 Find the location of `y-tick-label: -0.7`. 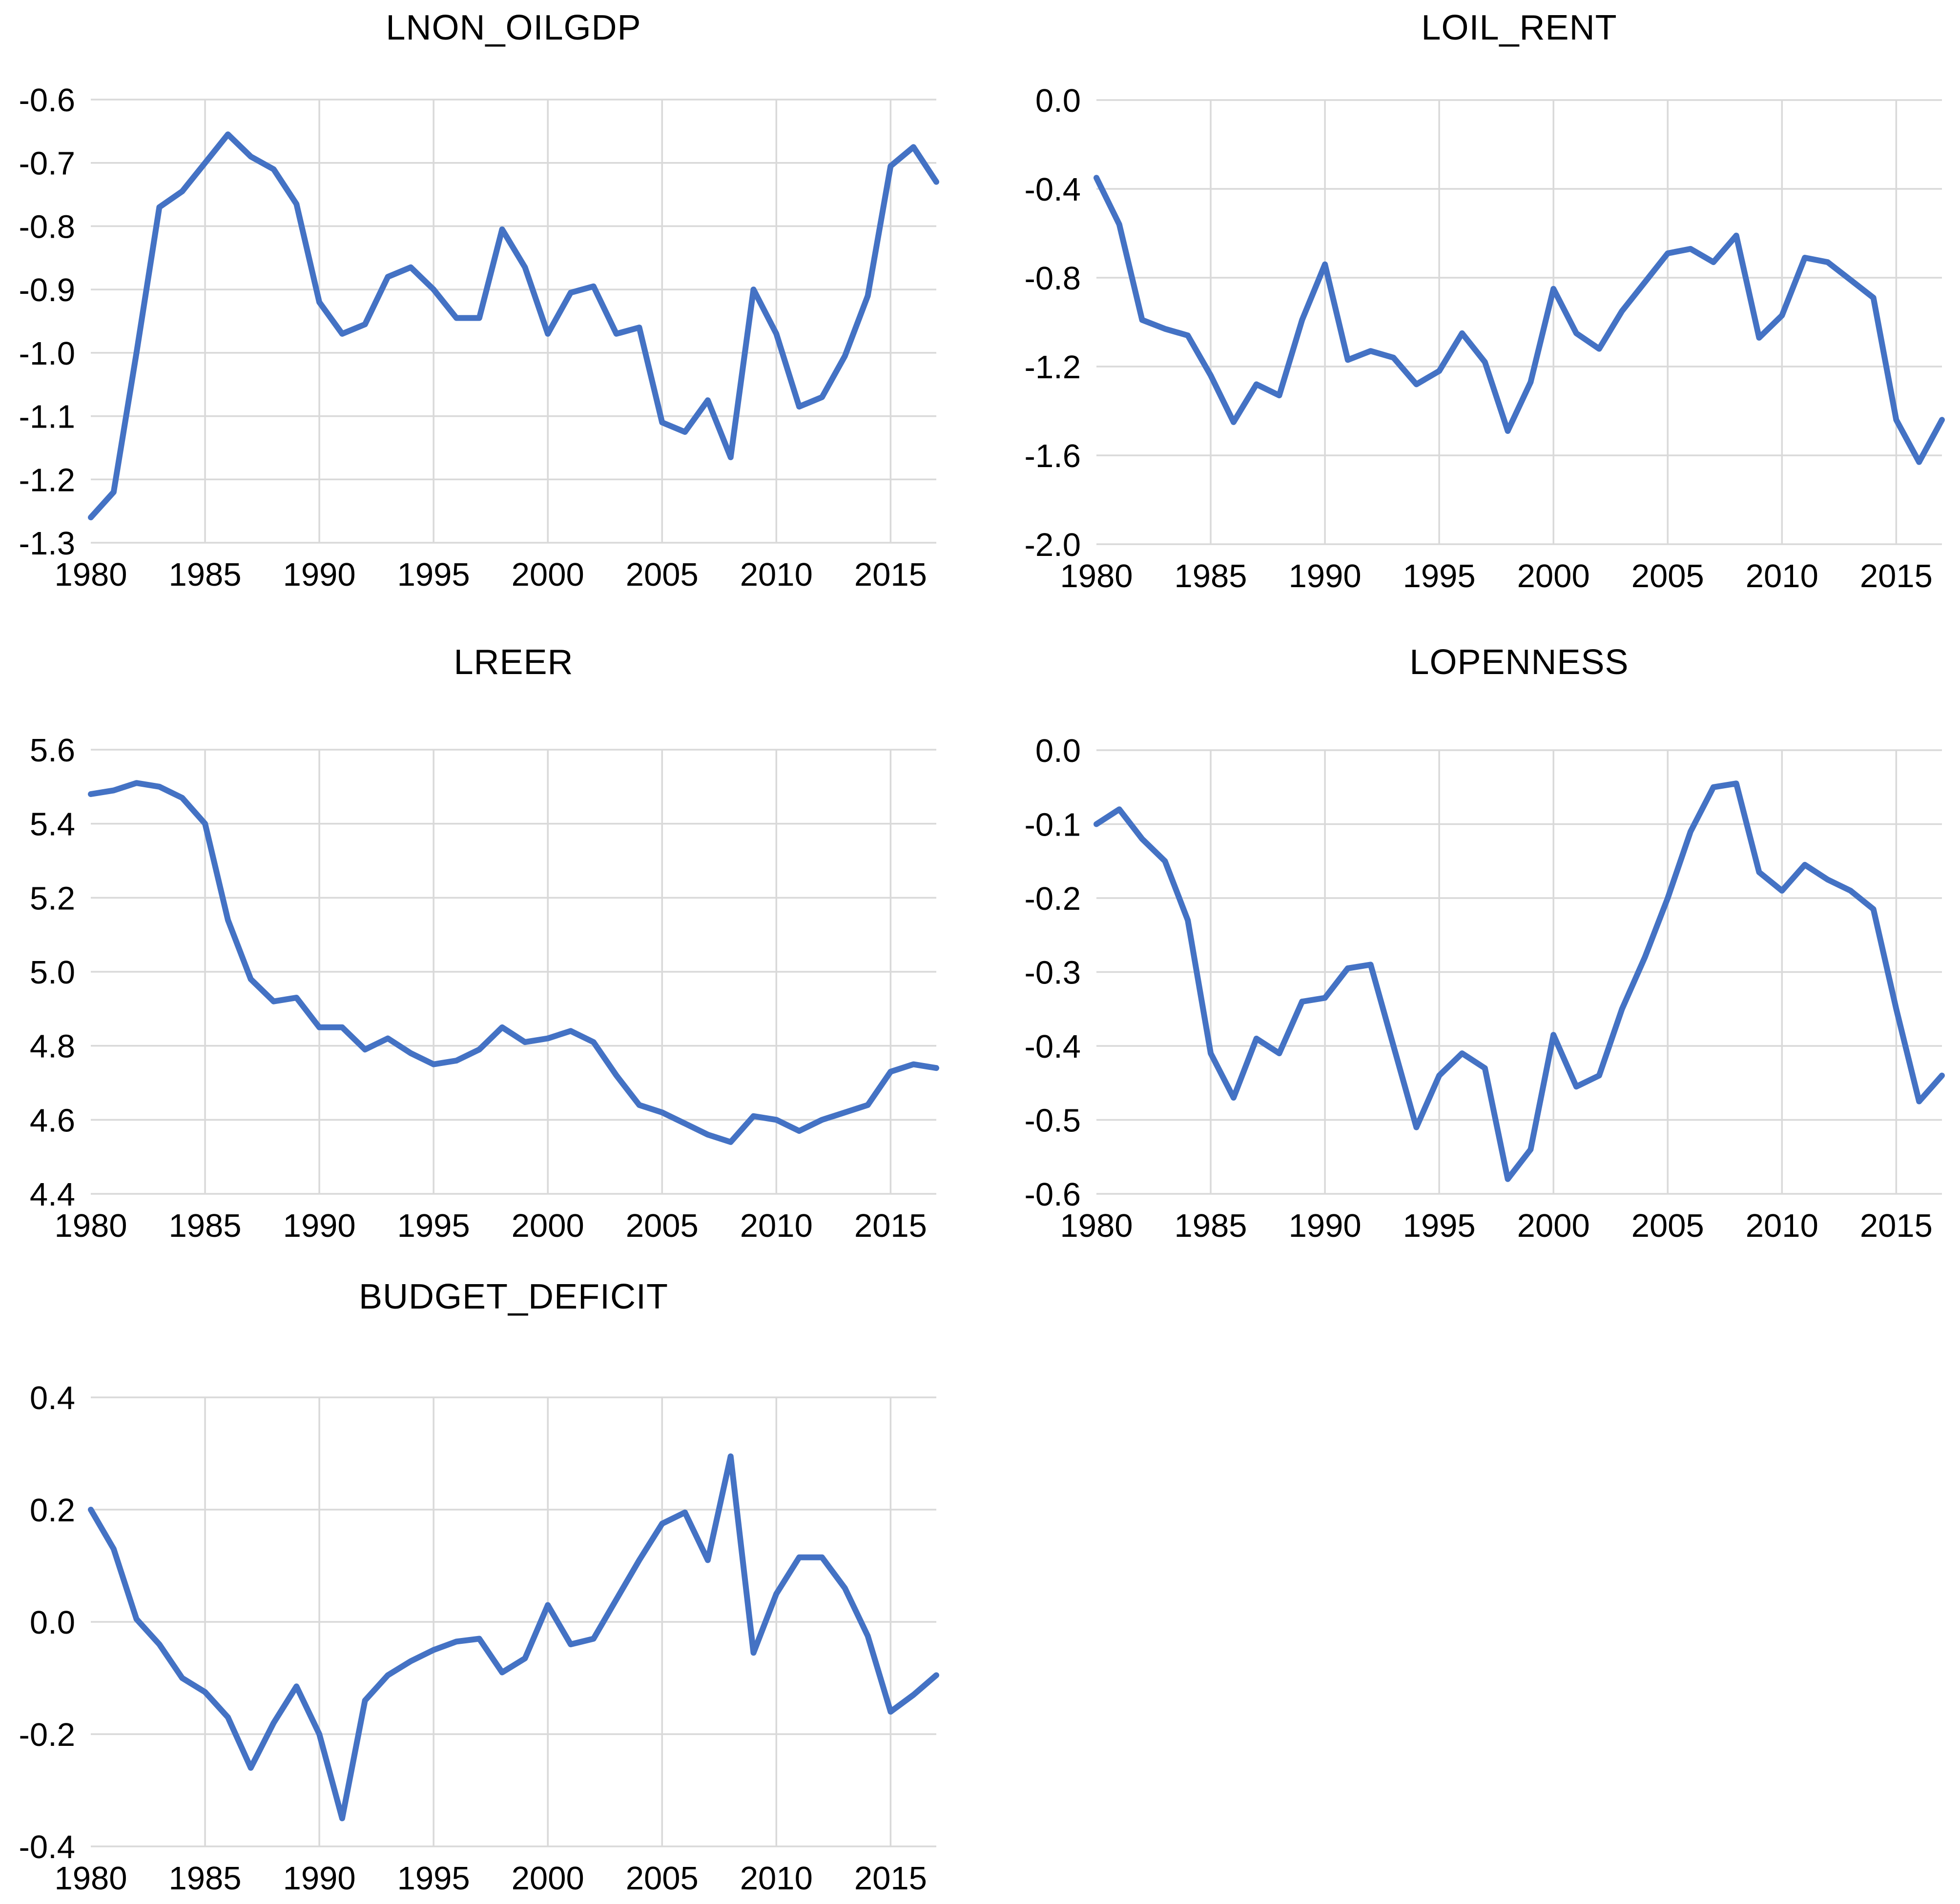

y-tick-label: -0.7 is located at coordinates (47, 163).